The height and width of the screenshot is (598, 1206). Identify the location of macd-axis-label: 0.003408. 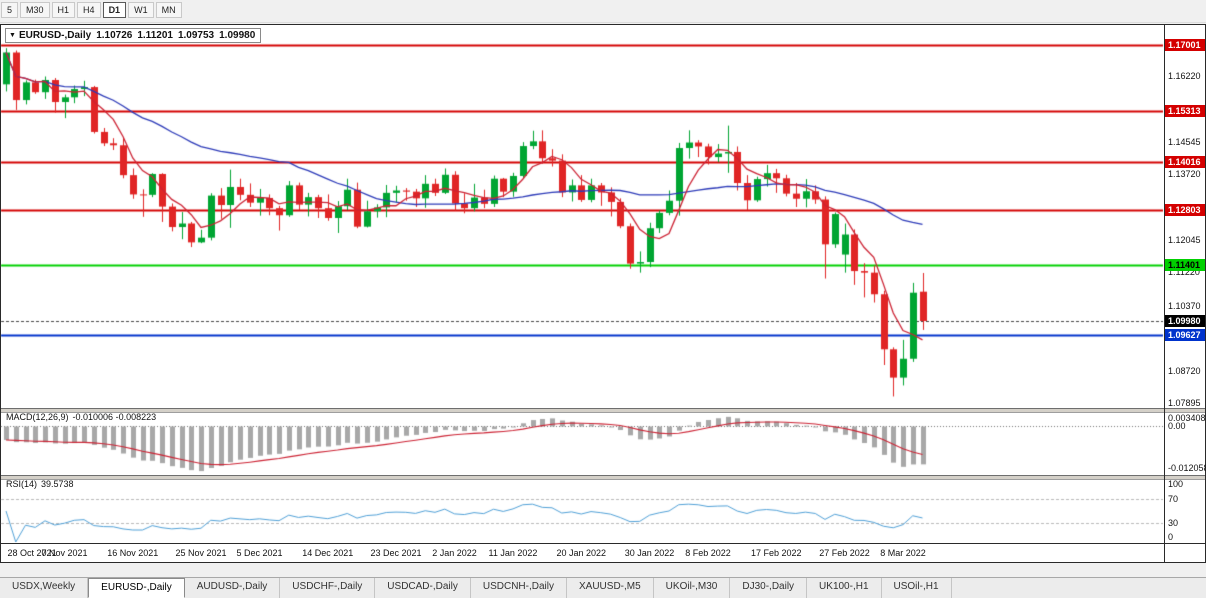
(1187, 418).